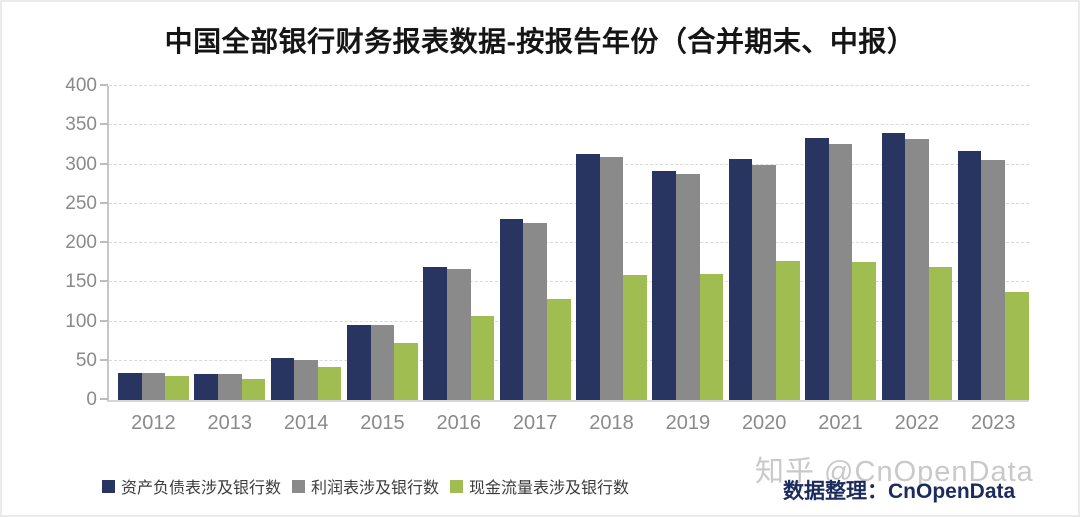  What do you see at coordinates (635, 337) in the screenshot?
I see `bar-2018-series3` at bounding box center [635, 337].